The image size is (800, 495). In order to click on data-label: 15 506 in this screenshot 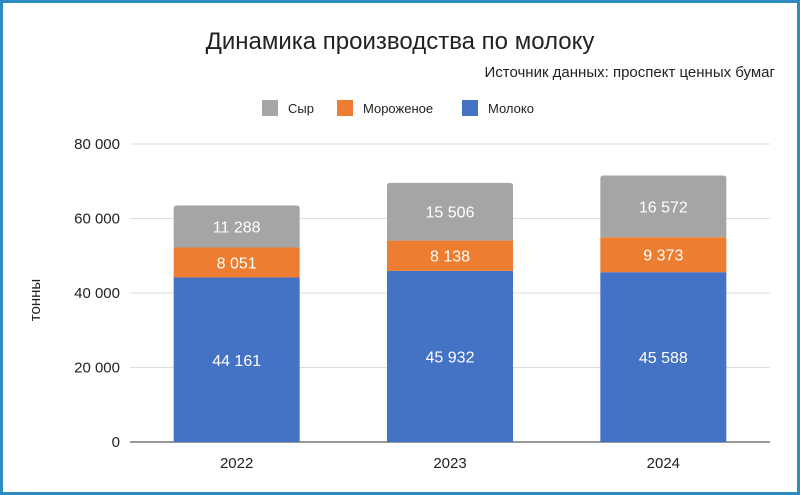, I will do `click(450, 213)`.